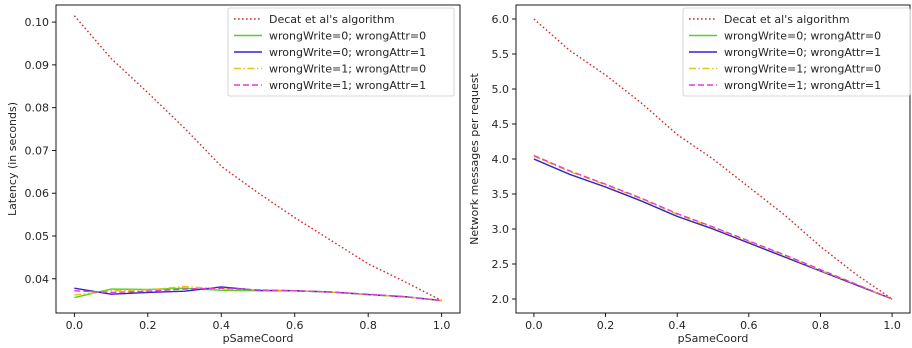  I want to click on y-tick-label: 0.08, so click(37, 108).